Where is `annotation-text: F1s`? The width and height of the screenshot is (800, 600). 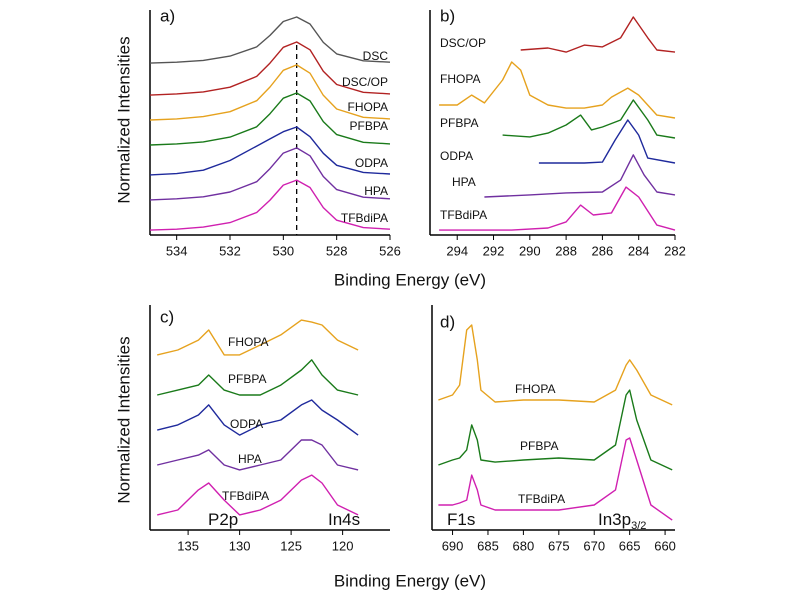
annotation-text: F1s is located at coordinates (461, 519).